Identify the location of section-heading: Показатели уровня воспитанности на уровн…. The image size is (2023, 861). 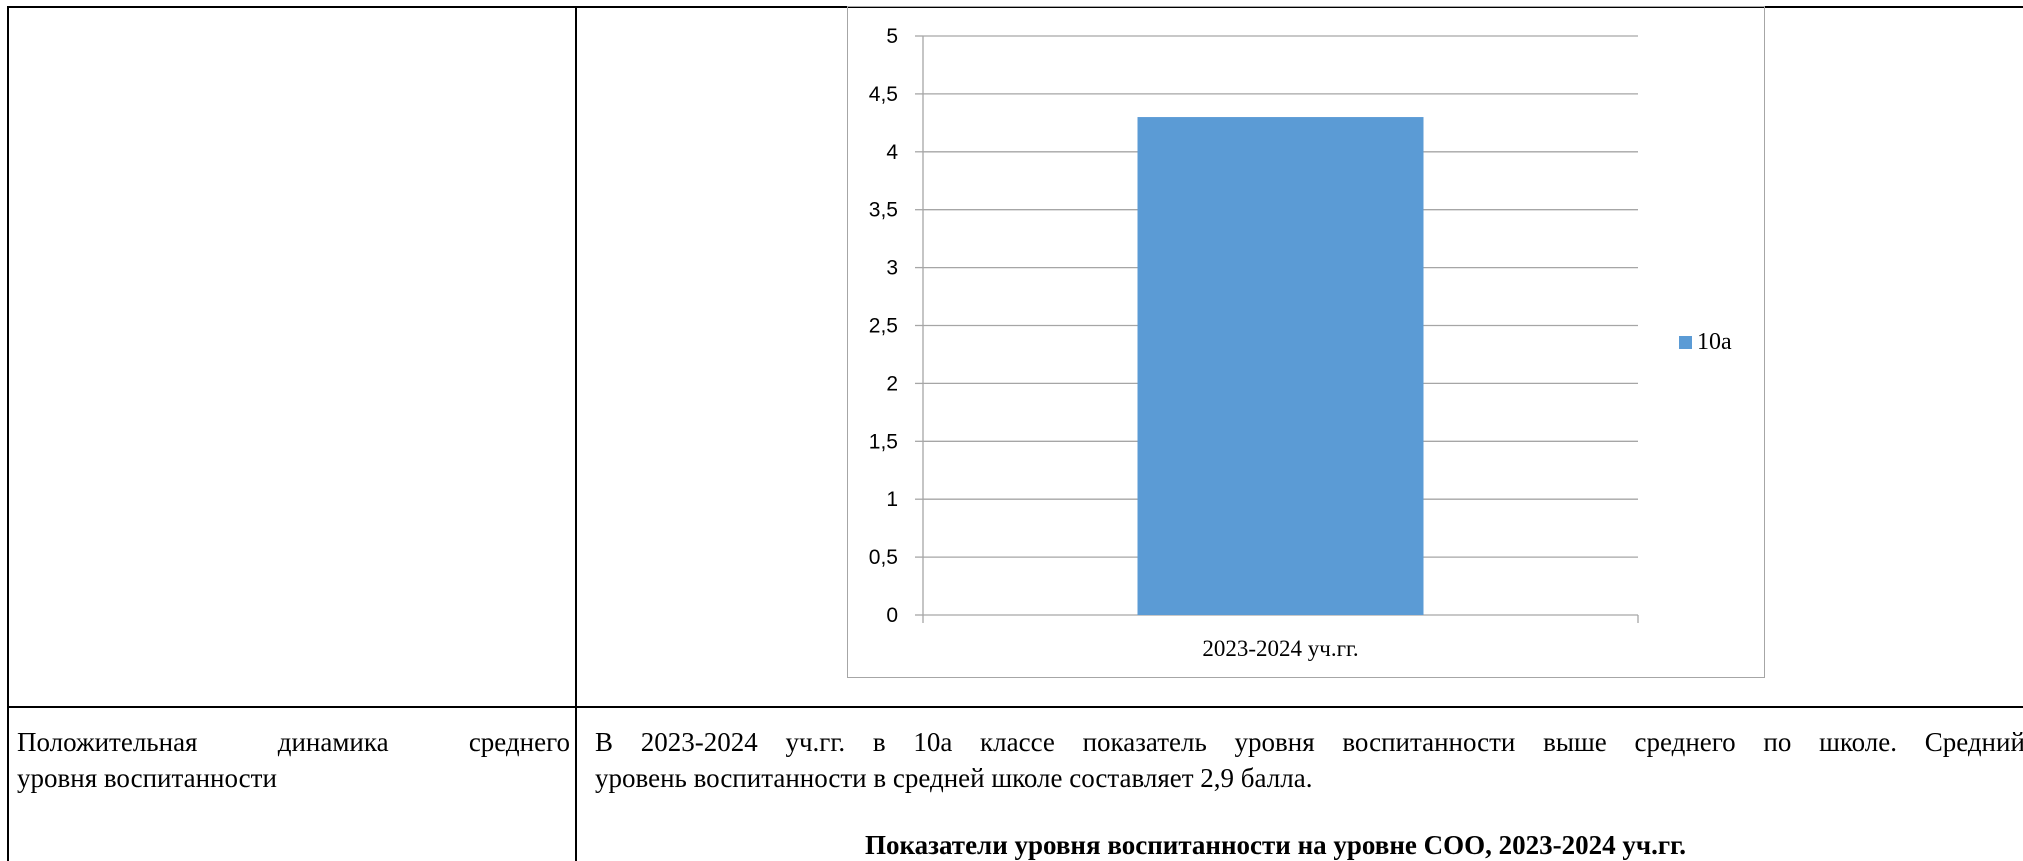
(1276, 845).